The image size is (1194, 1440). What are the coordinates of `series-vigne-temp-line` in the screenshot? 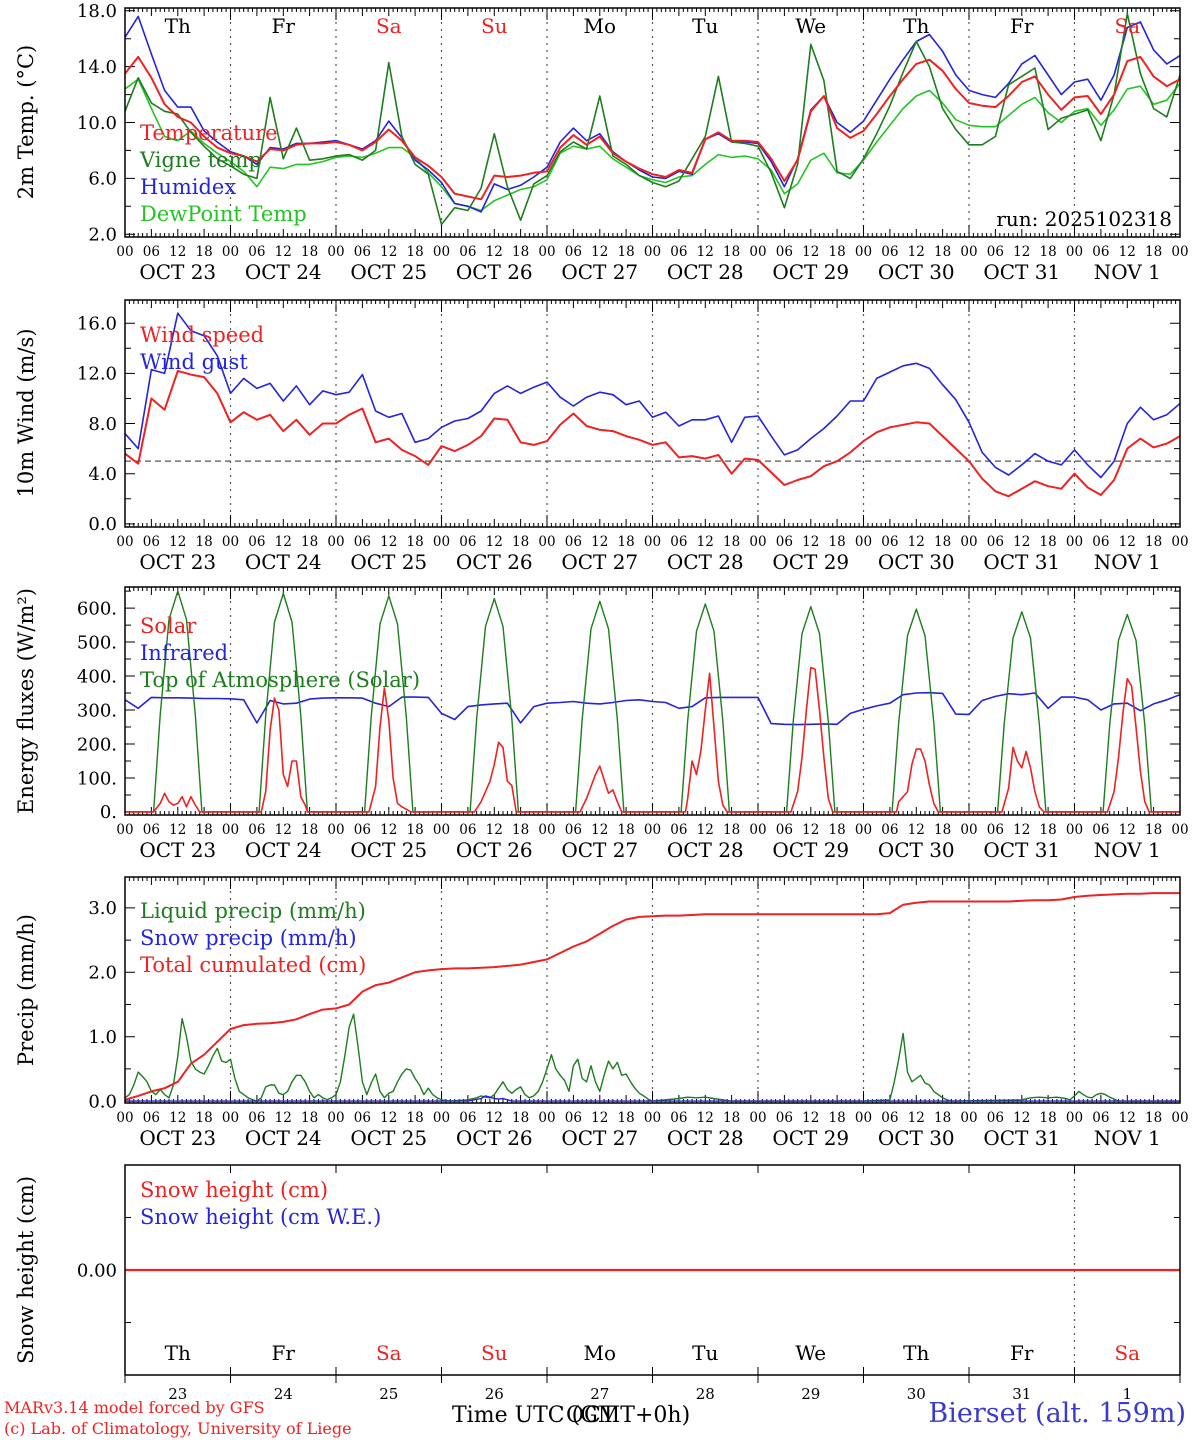 It's located at (652, 119).